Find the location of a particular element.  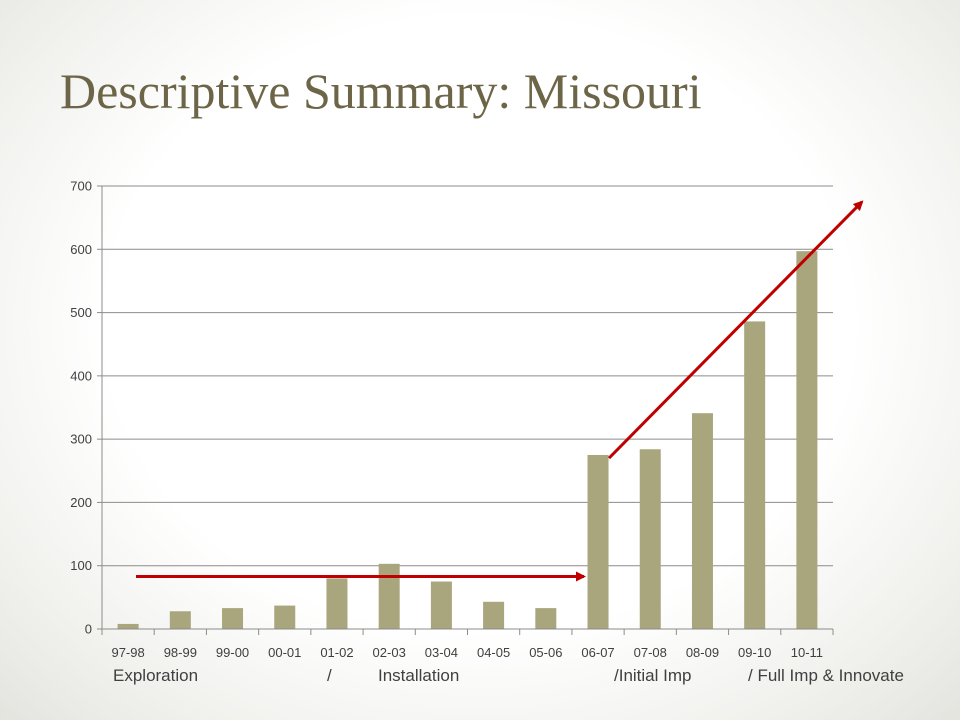

x-tick-label: 07-08 is located at coordinates (650, 652).